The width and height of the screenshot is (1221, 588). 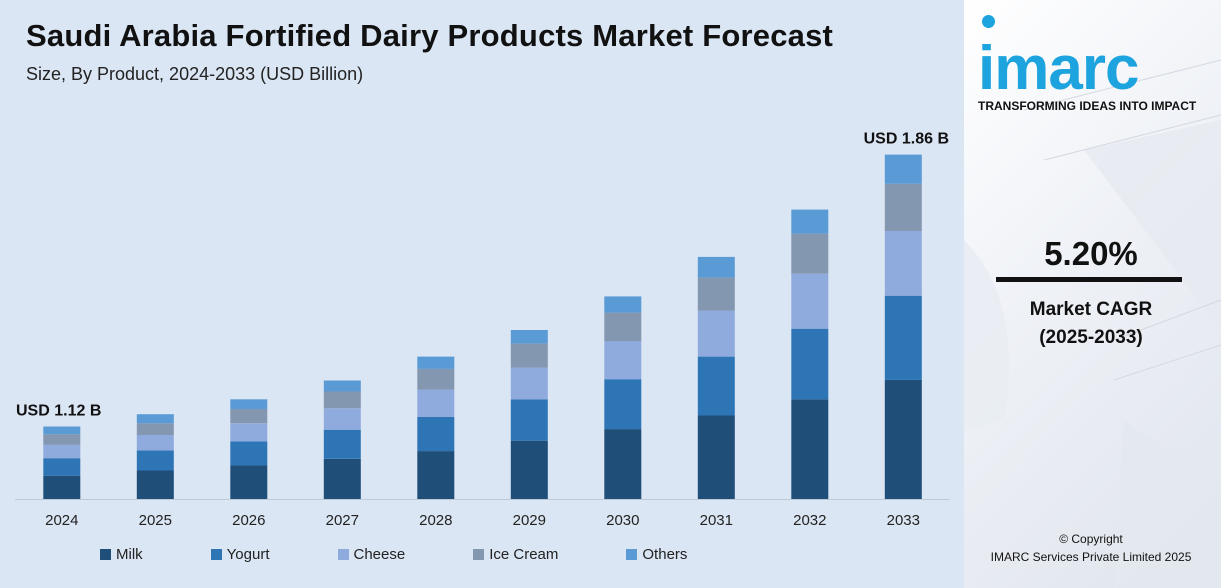 What do you see at coordinates (155, 442) in the screenshot?
I see `bar-cheese-2025` at bounding box center [155, 442].